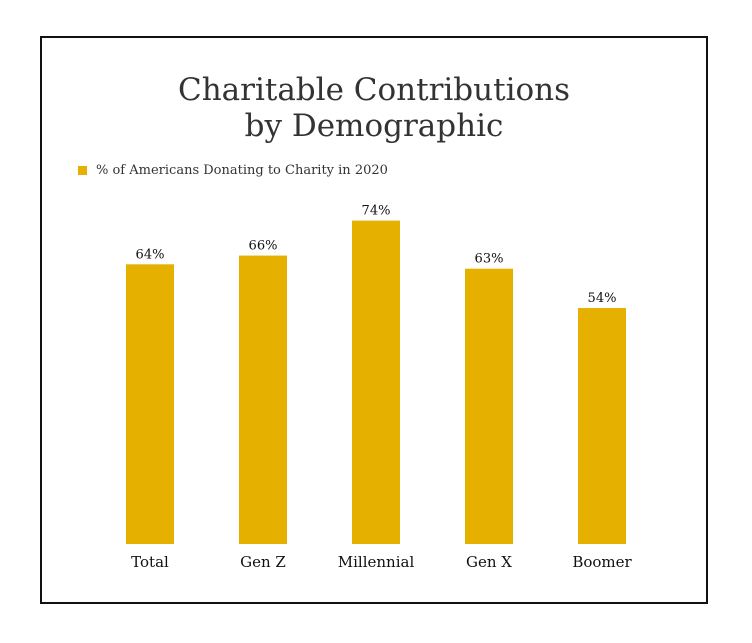 The height and width of the screenshot is (643, 752). I want to click on data-label: 66%, so click(263, 246).